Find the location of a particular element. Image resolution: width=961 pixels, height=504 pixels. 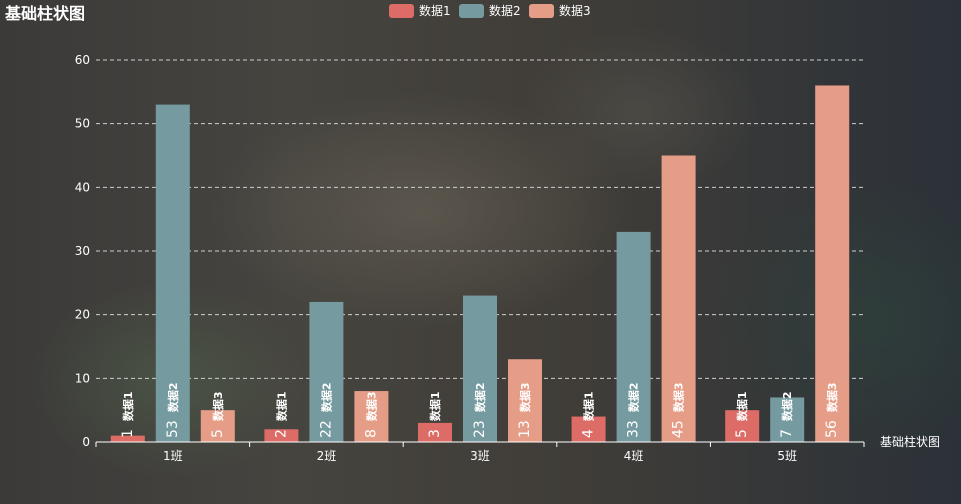

y-tick-label: 0 is located at coordinates (86, 442).